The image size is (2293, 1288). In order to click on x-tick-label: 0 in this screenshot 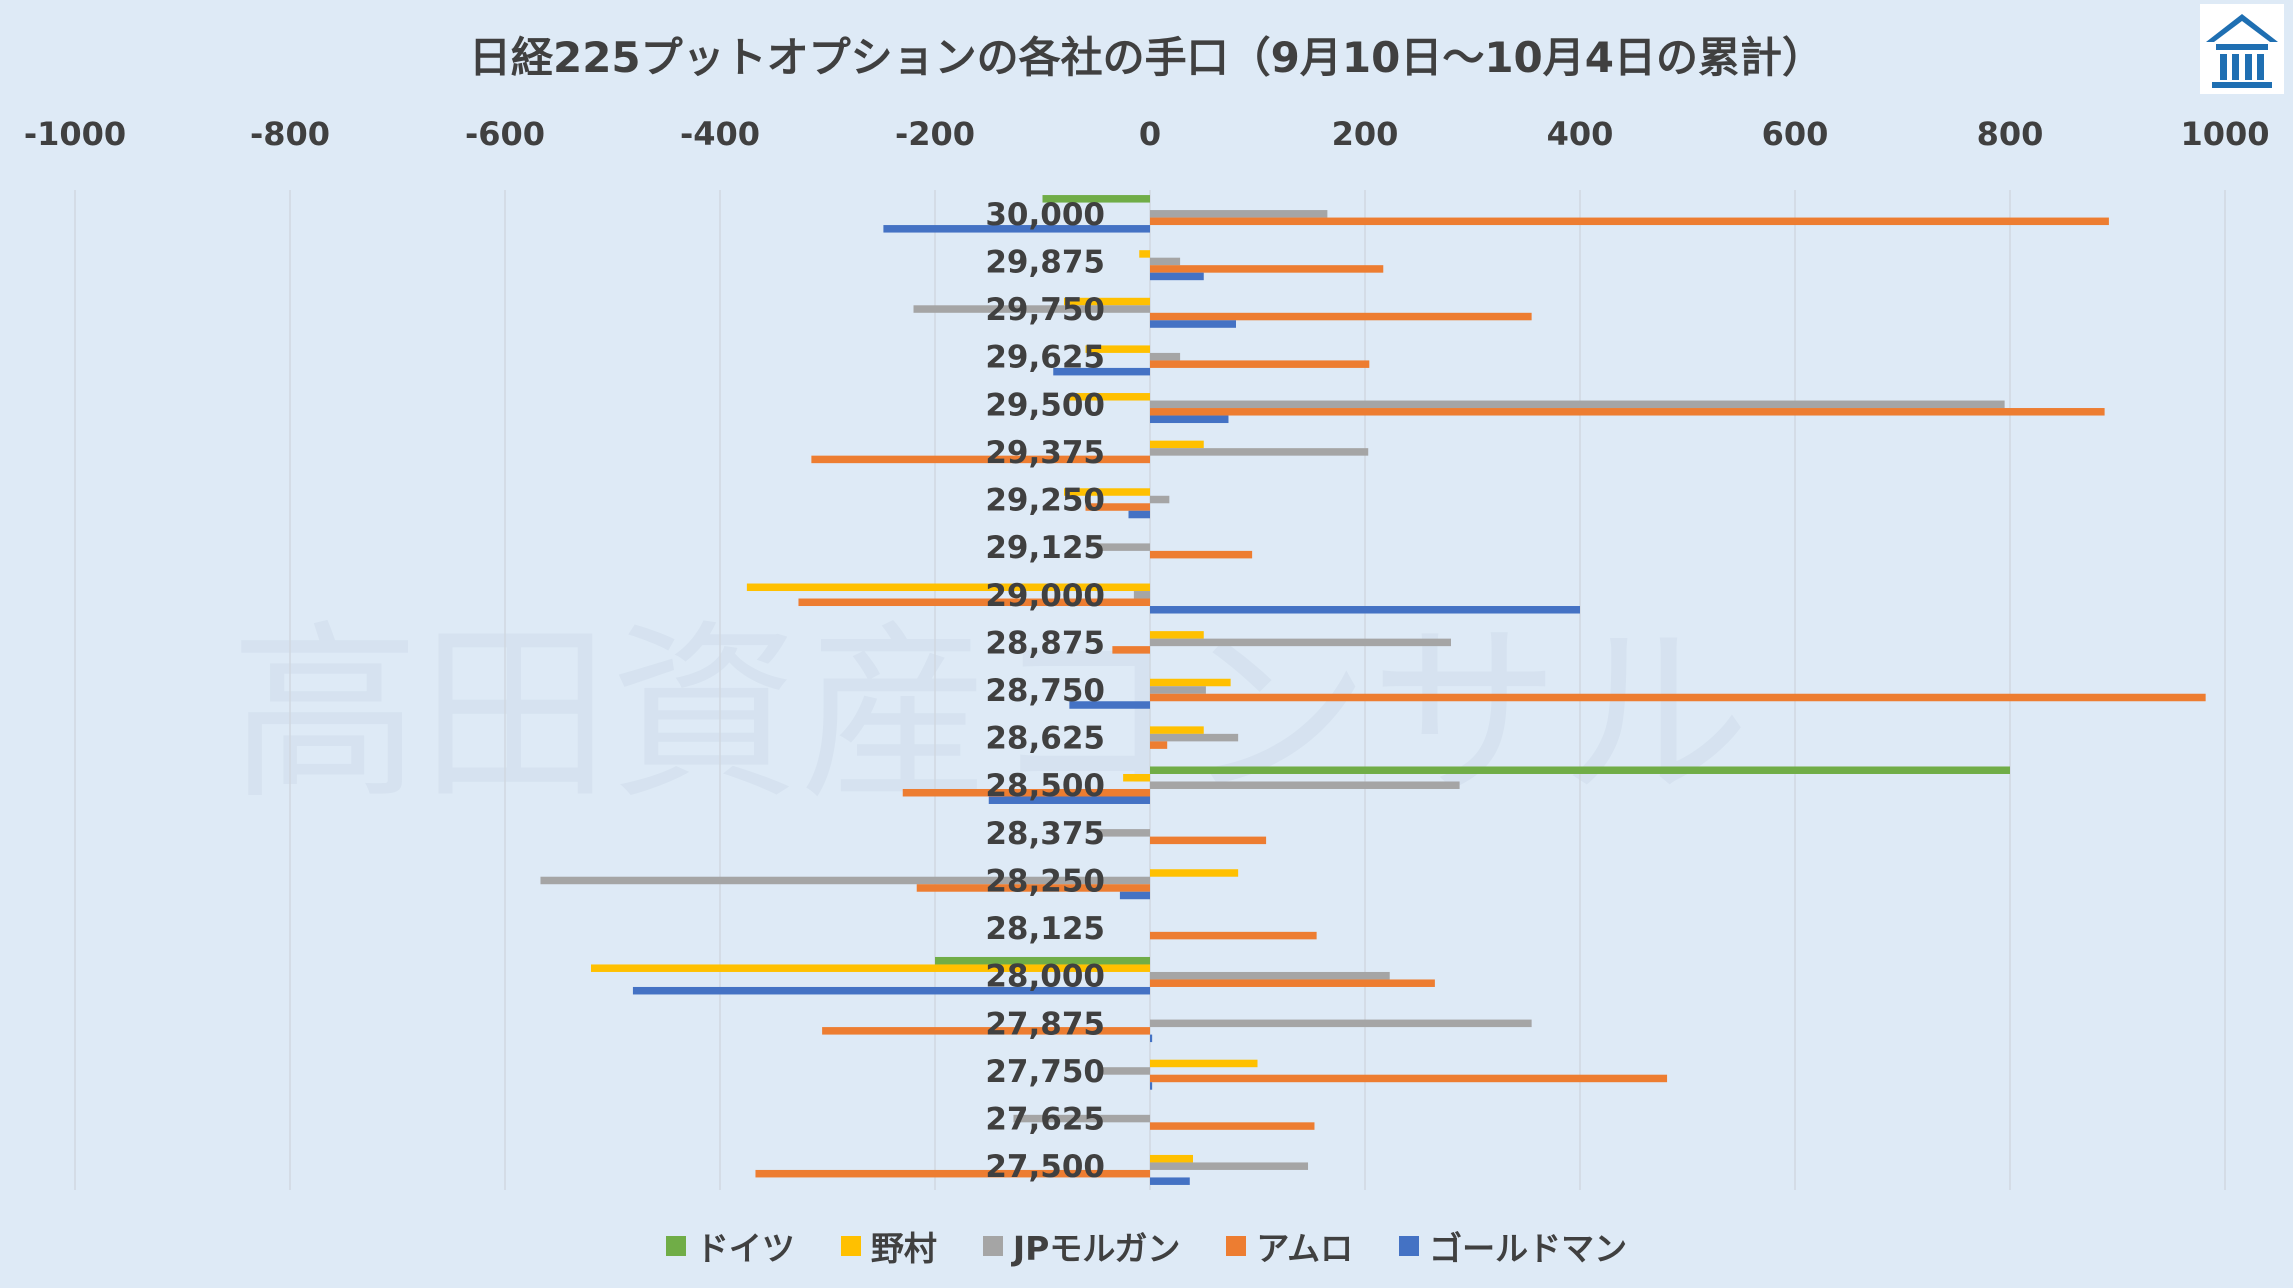, I will do `click(1150, 134)`.